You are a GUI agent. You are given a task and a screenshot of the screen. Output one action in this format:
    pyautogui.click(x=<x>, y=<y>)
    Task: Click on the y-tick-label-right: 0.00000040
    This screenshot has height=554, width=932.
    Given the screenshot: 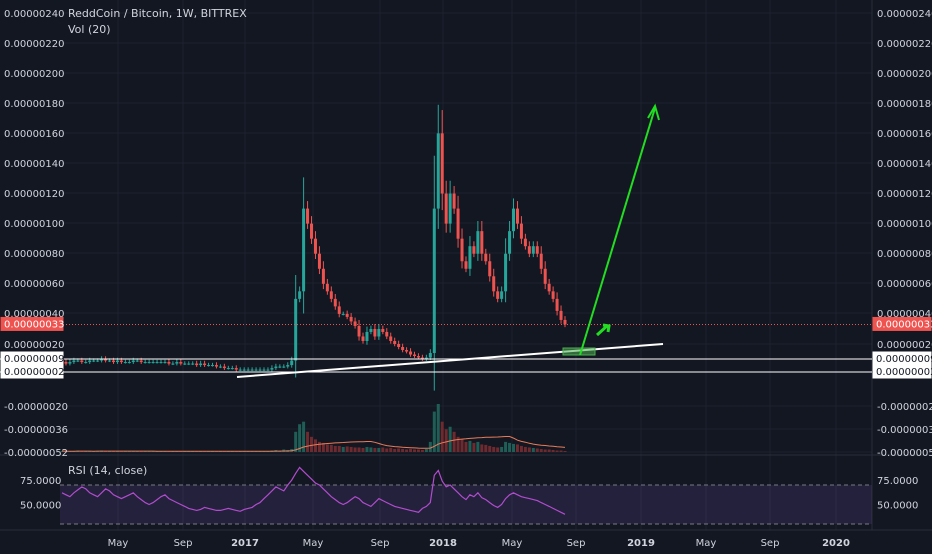 What is the action you would take?
    pyautogui.click(x=904, y=314)
    